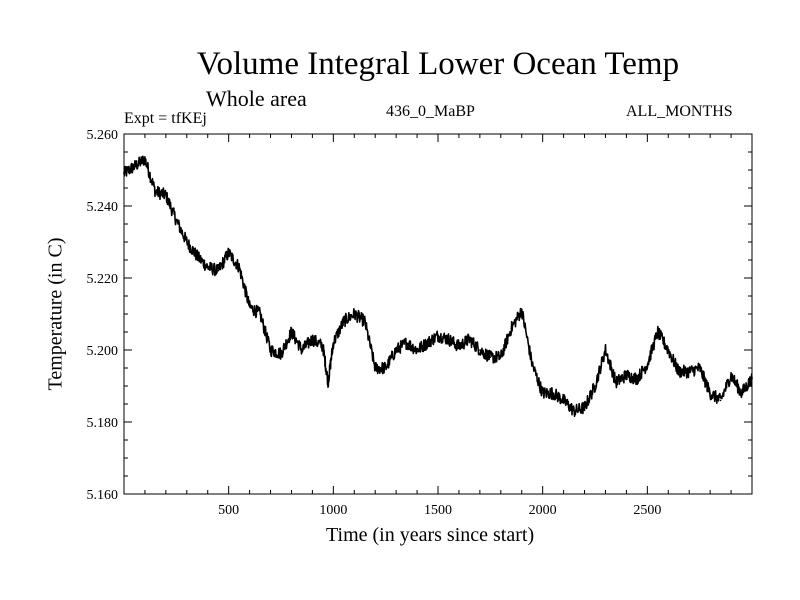 The width and height of the screenshot is (800, 600). I want to click on chart-subtitle: Whole area, so click(256, 98).